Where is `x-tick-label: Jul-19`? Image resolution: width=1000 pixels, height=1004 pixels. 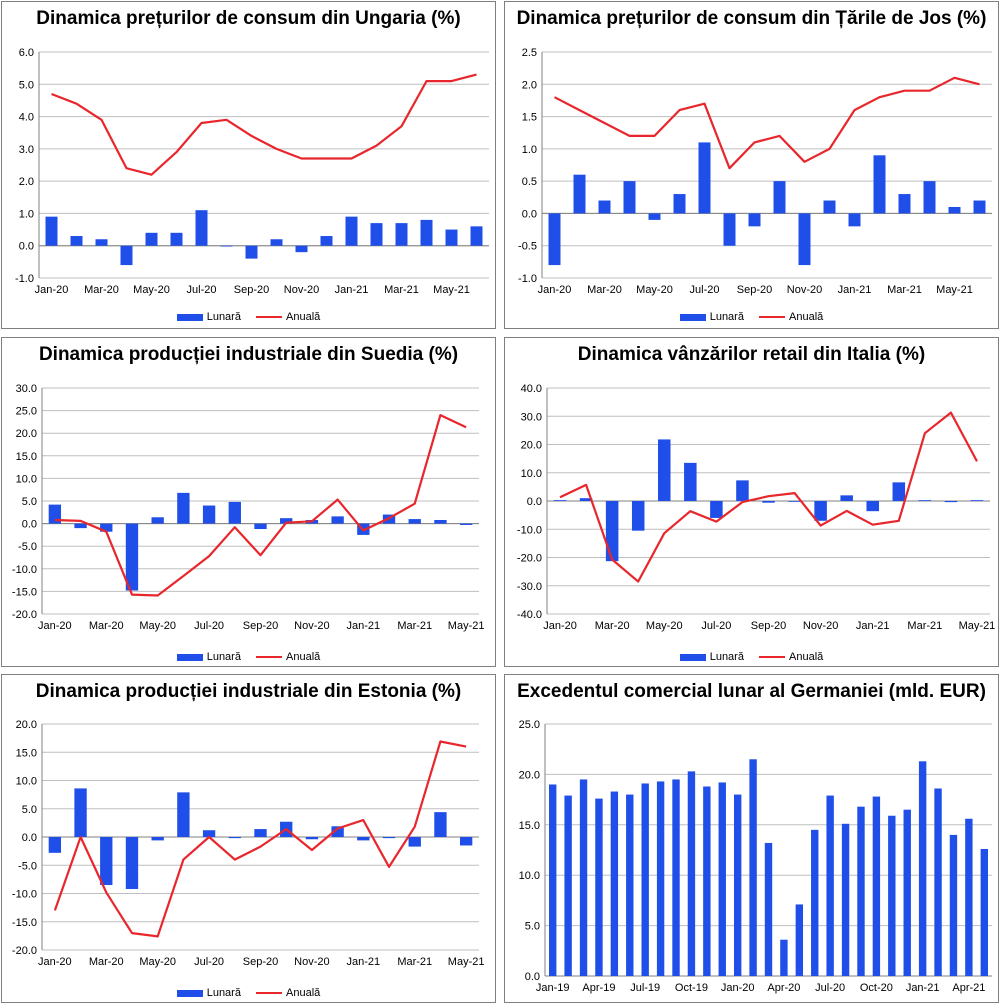
x-tick-label: Jul-19 is located at coordinates (645, 988).